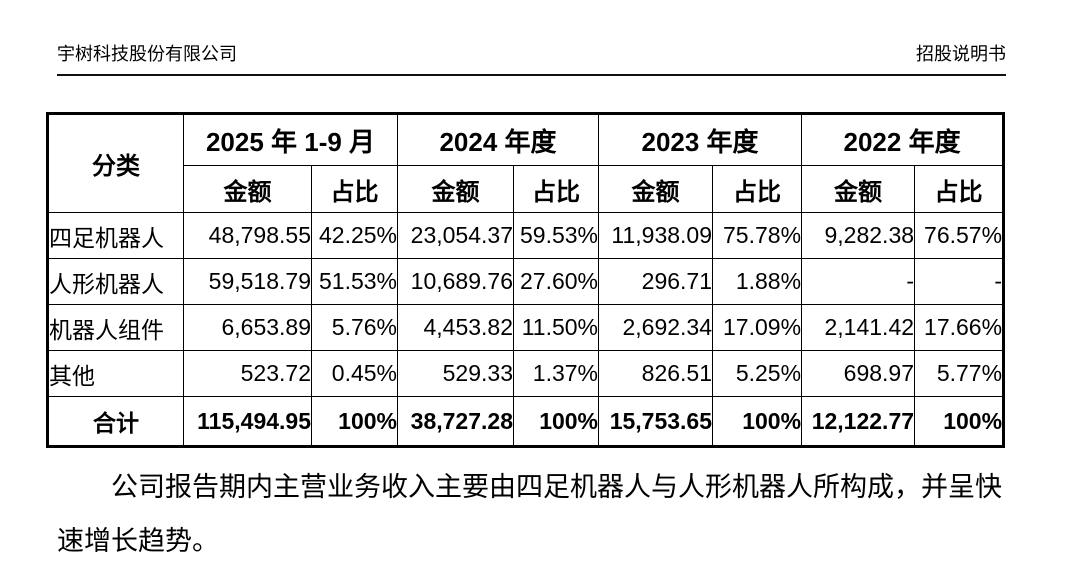  Describe the element at coordinates (556, 373) in the screenshot. I see `ratio-cell: 1.37%` at that location.